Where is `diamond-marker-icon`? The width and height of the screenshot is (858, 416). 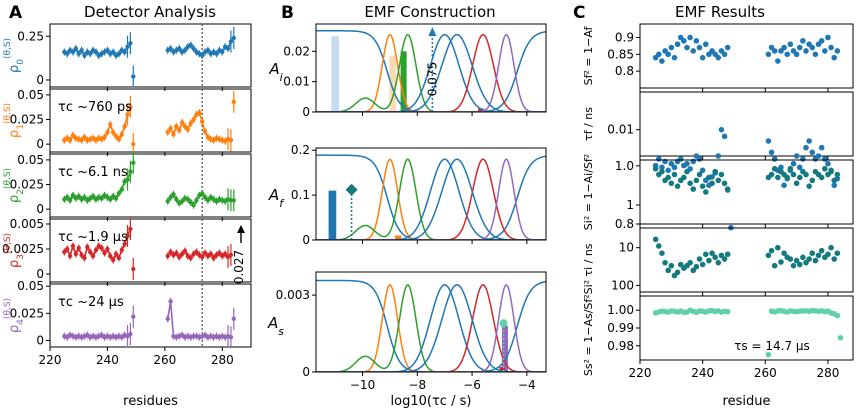
diamond-marker-icon is located at coordinates (351, 189).